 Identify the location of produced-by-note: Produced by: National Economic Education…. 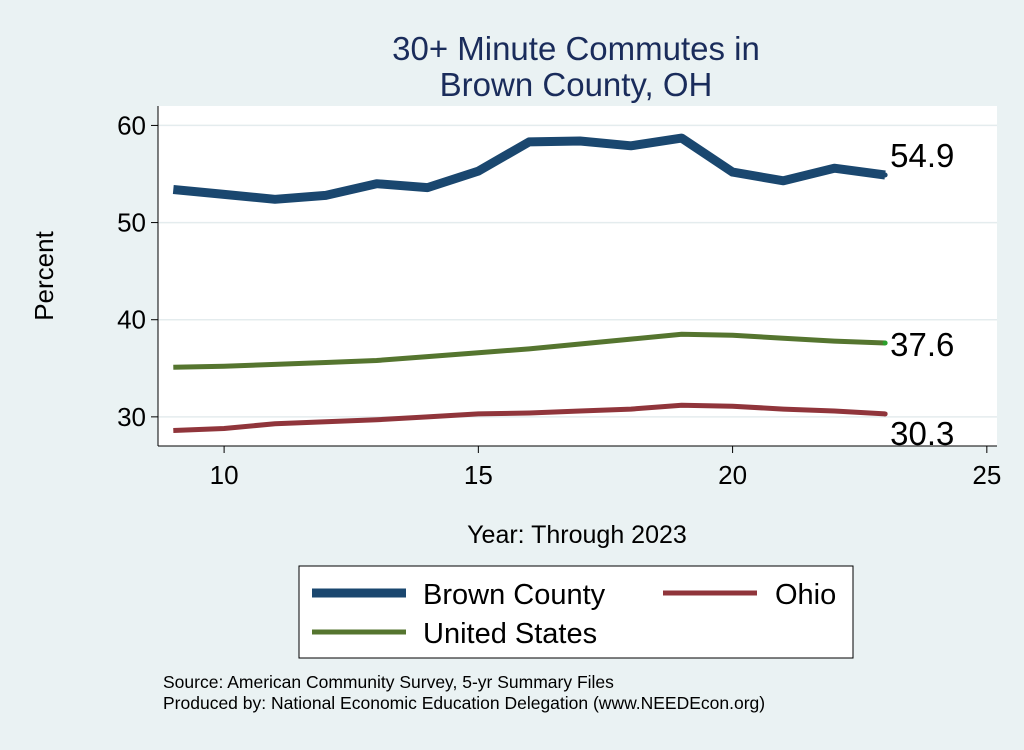
(464, 703).